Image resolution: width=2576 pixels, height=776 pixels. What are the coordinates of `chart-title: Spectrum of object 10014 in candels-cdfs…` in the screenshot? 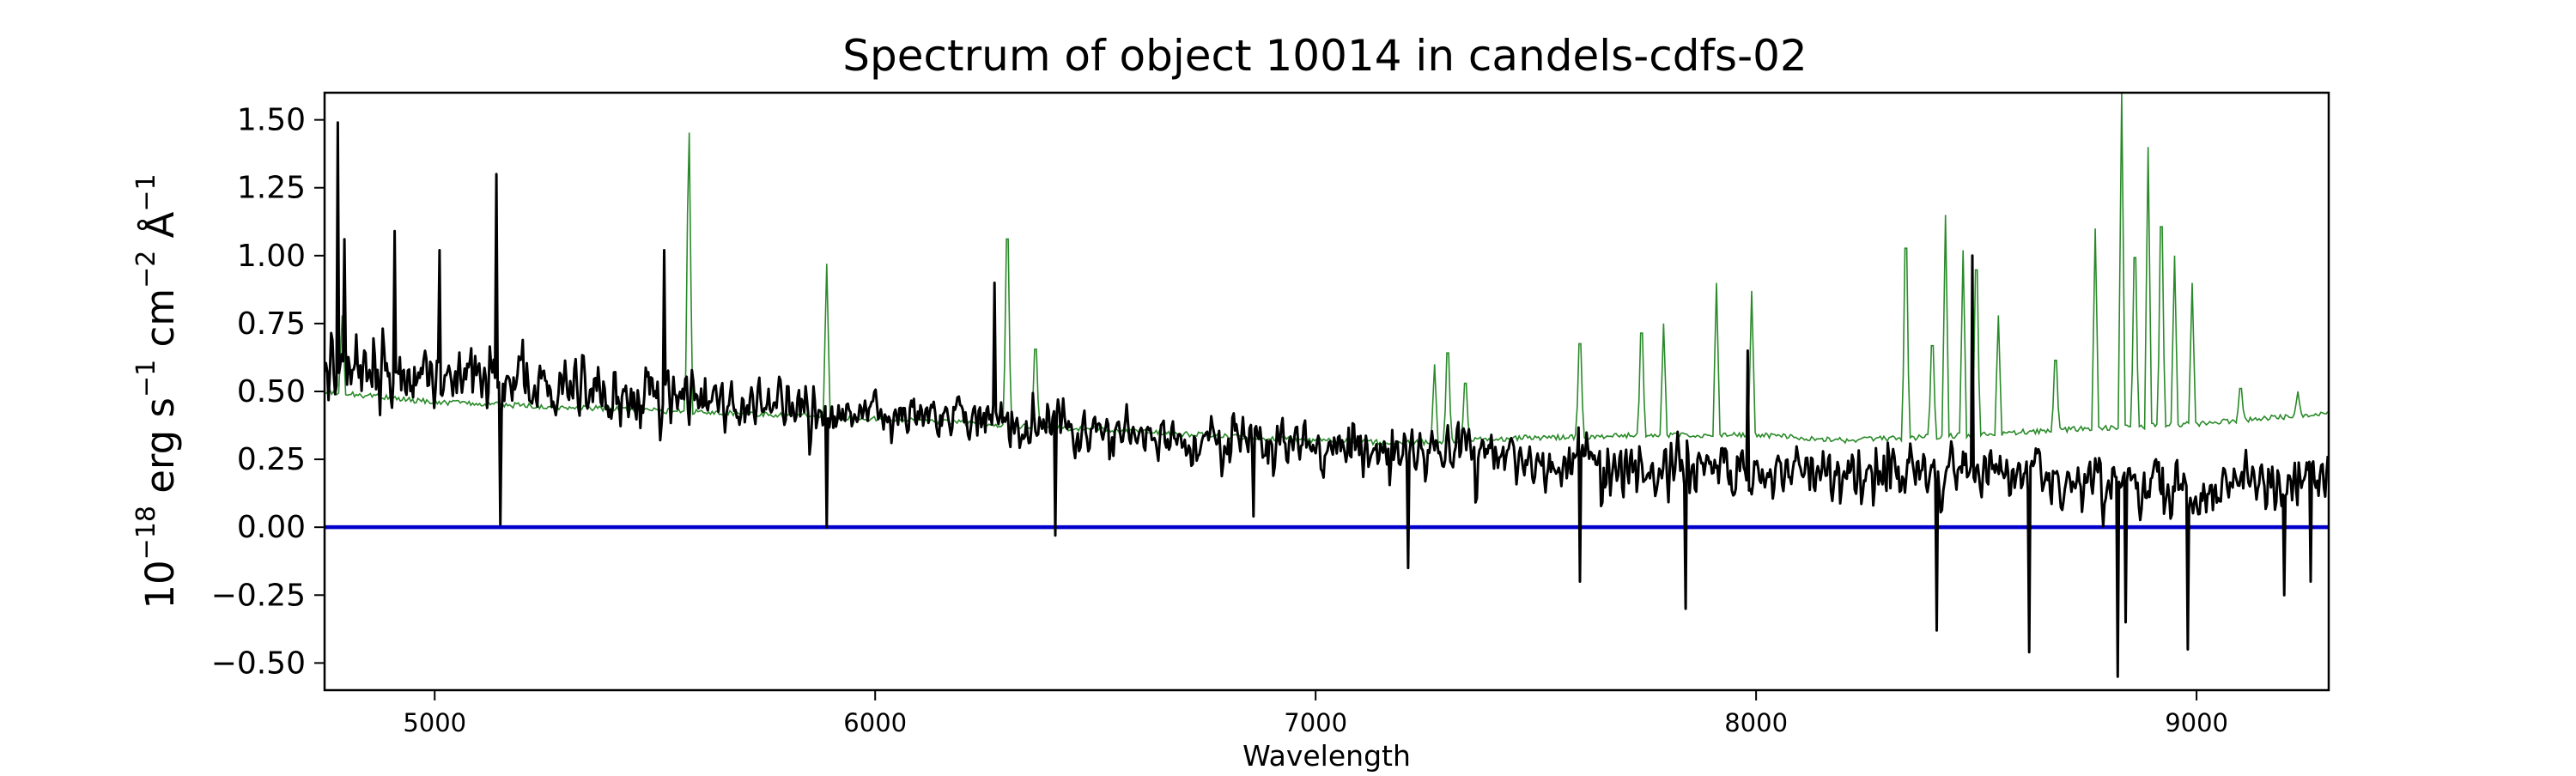 It's located at (1324, 56).